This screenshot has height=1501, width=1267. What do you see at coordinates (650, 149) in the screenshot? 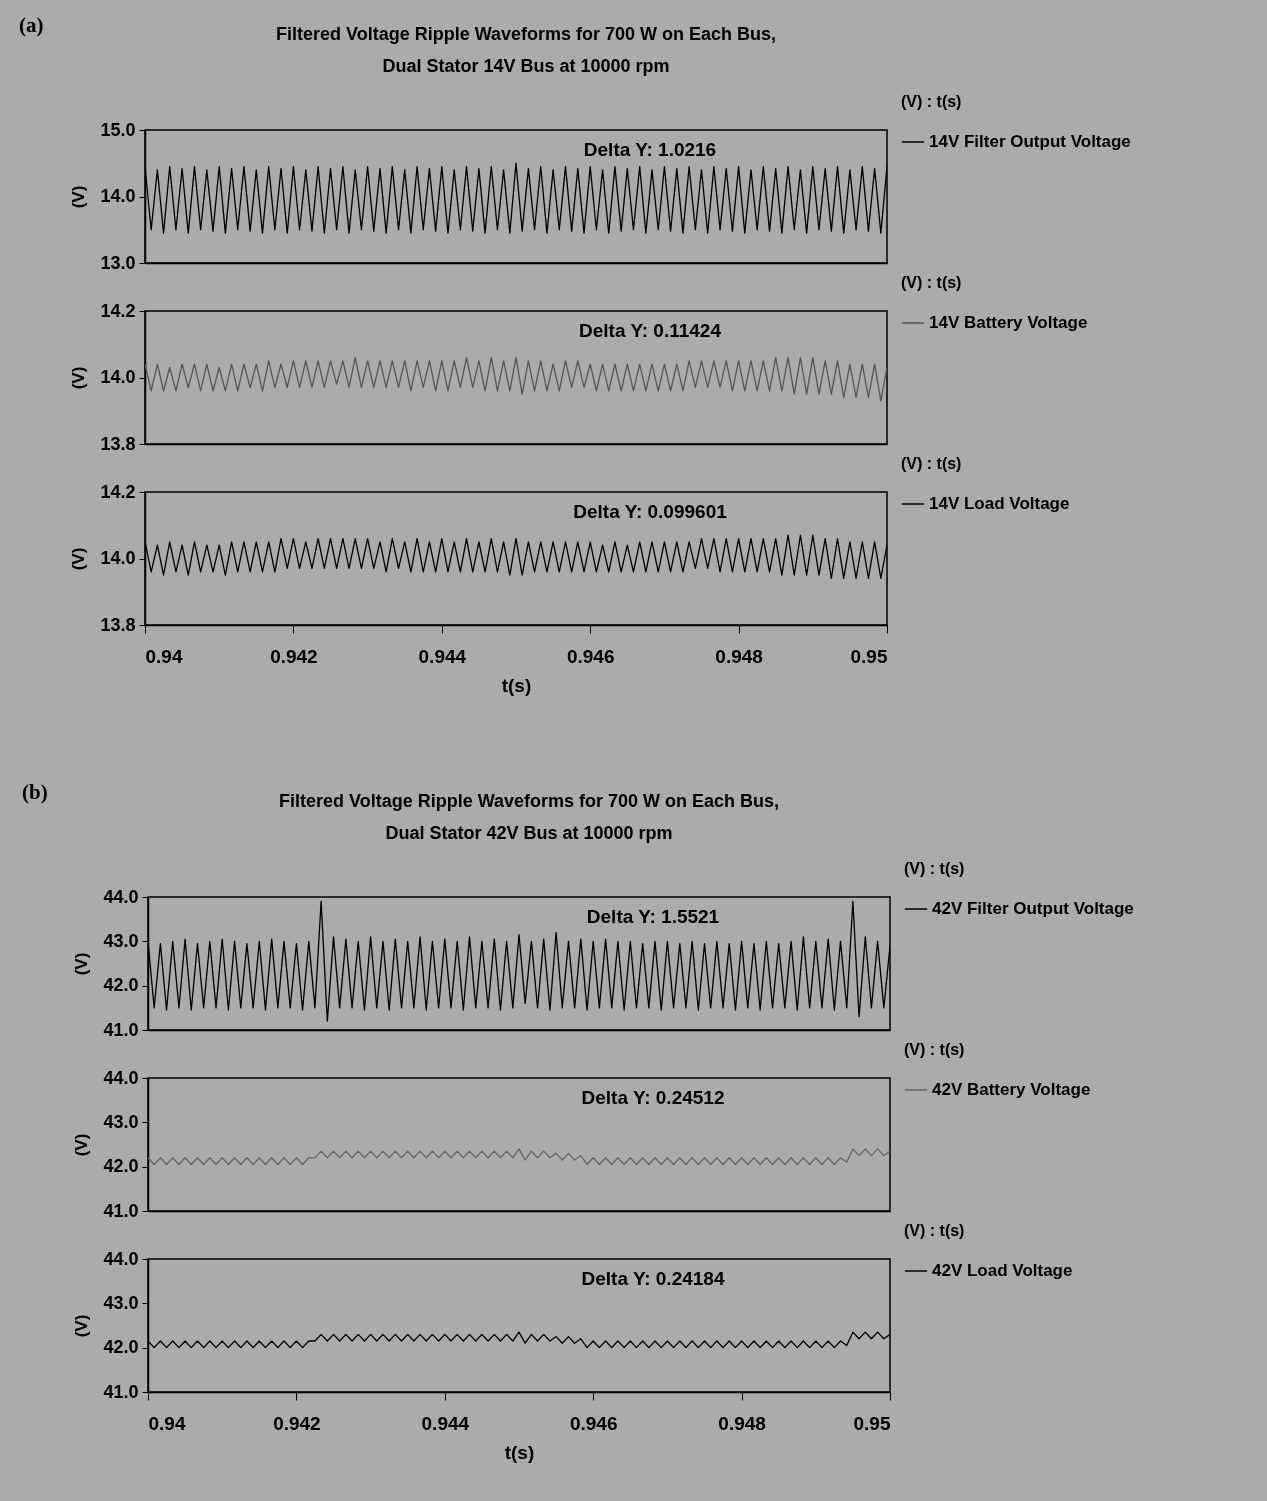
I see `annotation: Delta Y: 1.0216` at bounding box center [650, 149].